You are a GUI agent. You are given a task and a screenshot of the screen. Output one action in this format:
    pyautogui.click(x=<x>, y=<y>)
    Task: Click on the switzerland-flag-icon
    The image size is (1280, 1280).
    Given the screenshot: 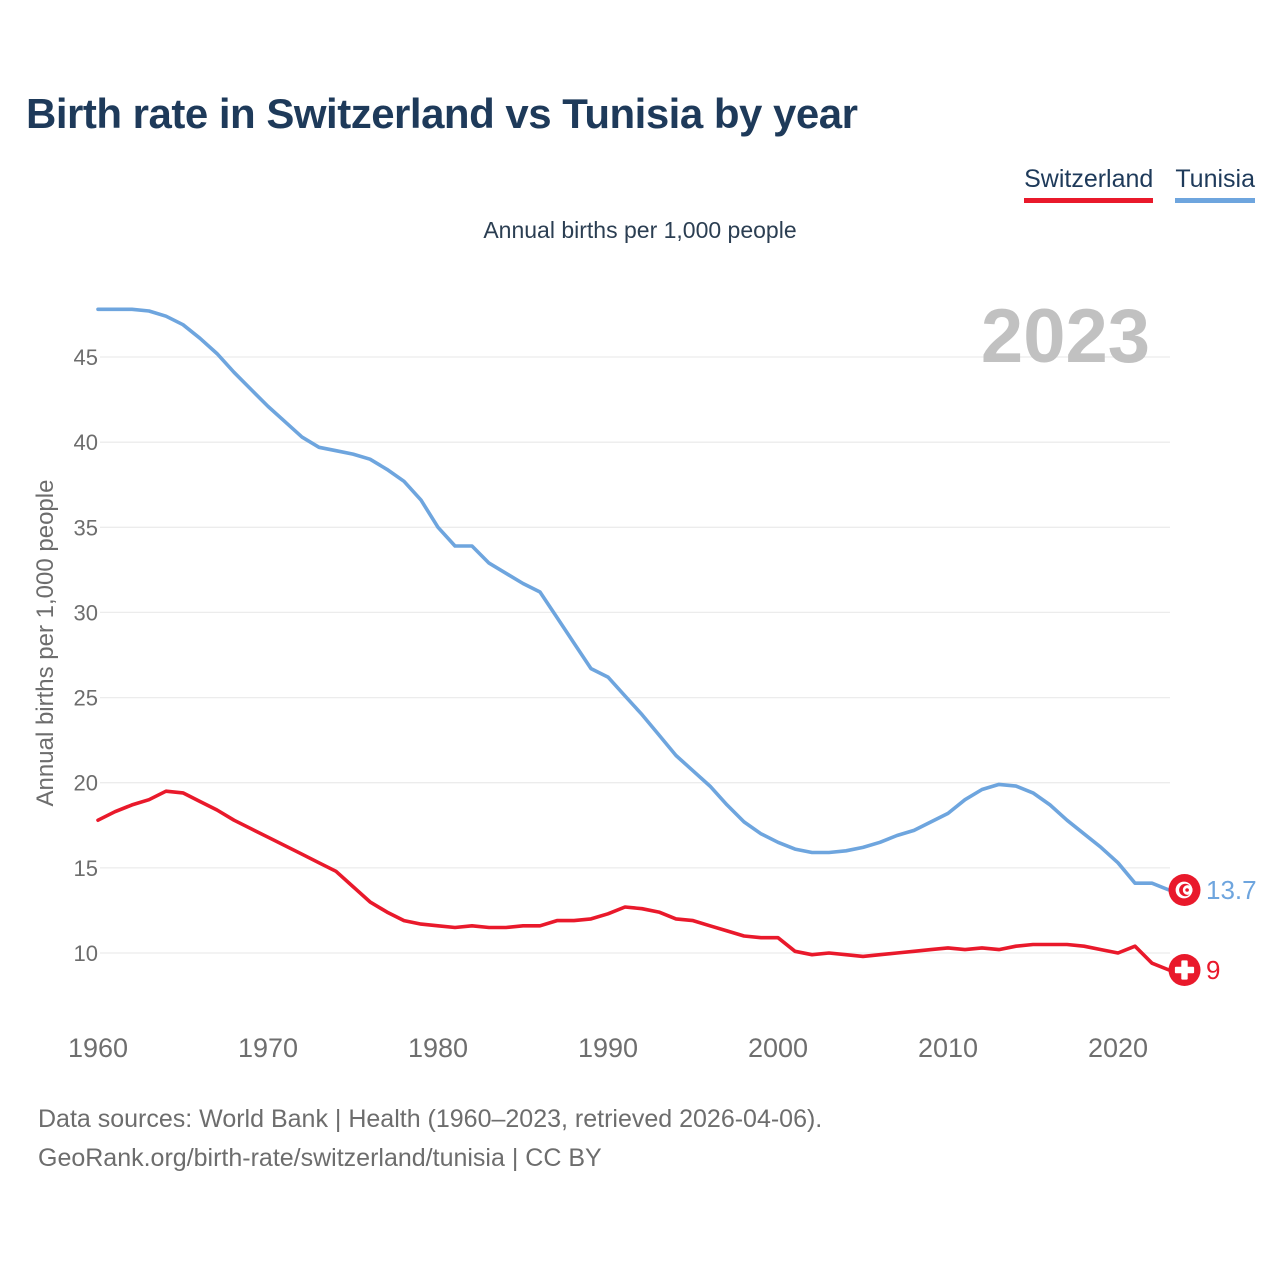 What is the action you would take?
    pyautogui.click(x=1184, y=970)
    